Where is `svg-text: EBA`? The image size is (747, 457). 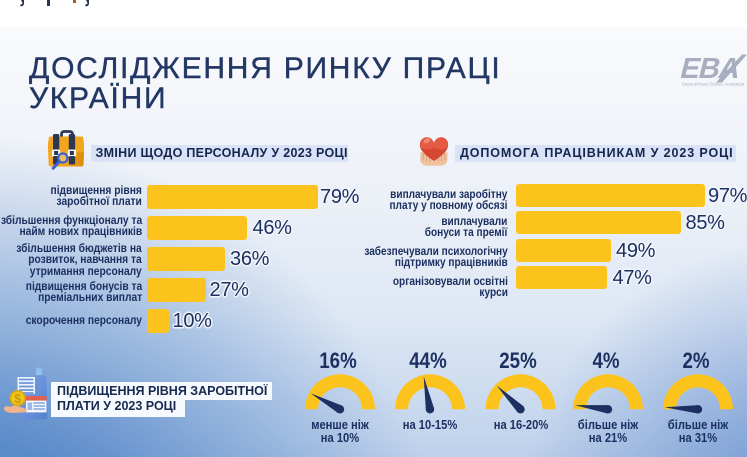 svg-text: EBA is located at coordinates (712, 69).